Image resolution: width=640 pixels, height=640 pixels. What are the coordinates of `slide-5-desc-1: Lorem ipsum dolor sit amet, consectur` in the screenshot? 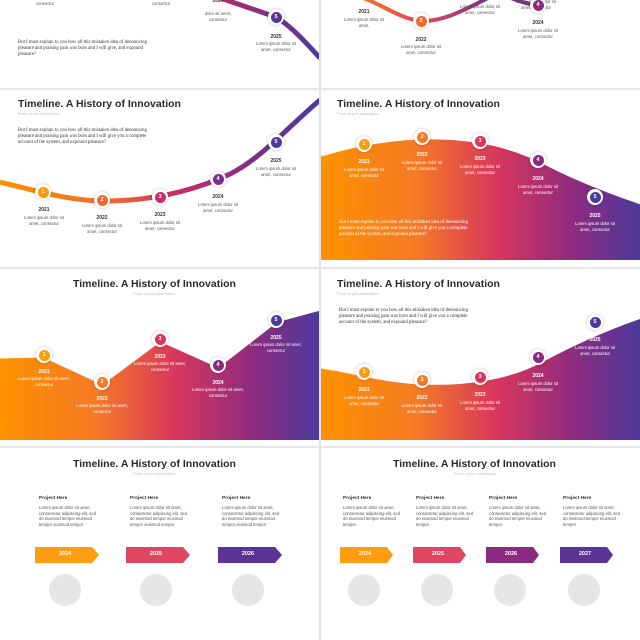 It's located at (44, 381).